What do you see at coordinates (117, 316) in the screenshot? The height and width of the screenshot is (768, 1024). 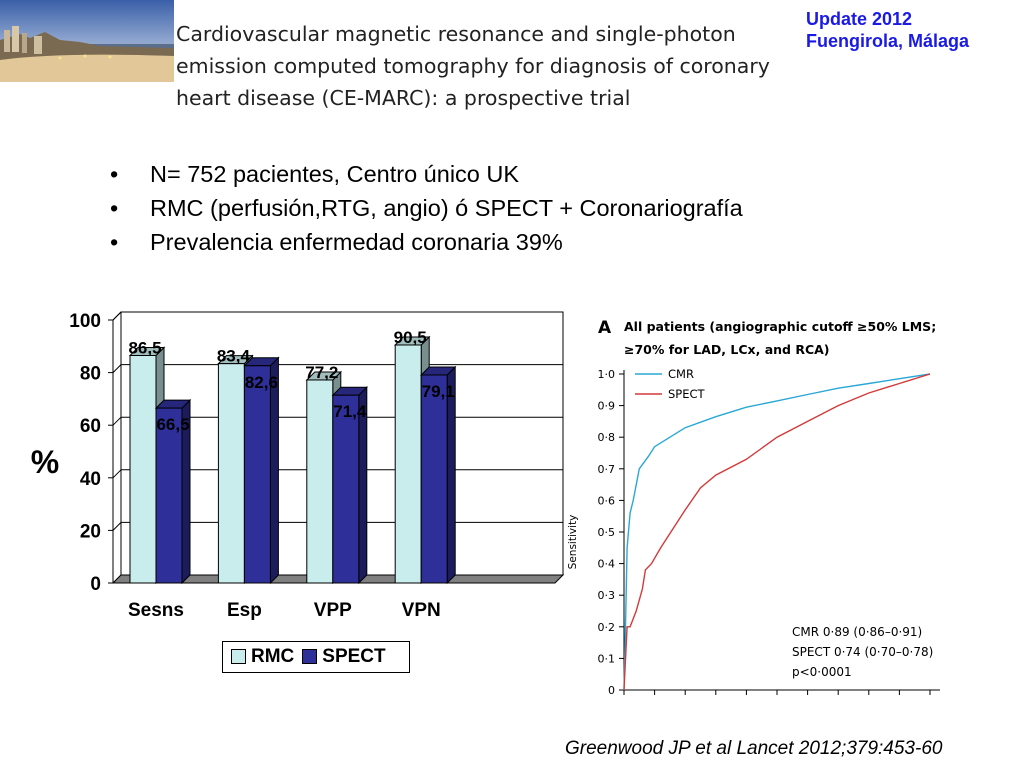 I see `frame-edge` at bounding box center [117, 316].